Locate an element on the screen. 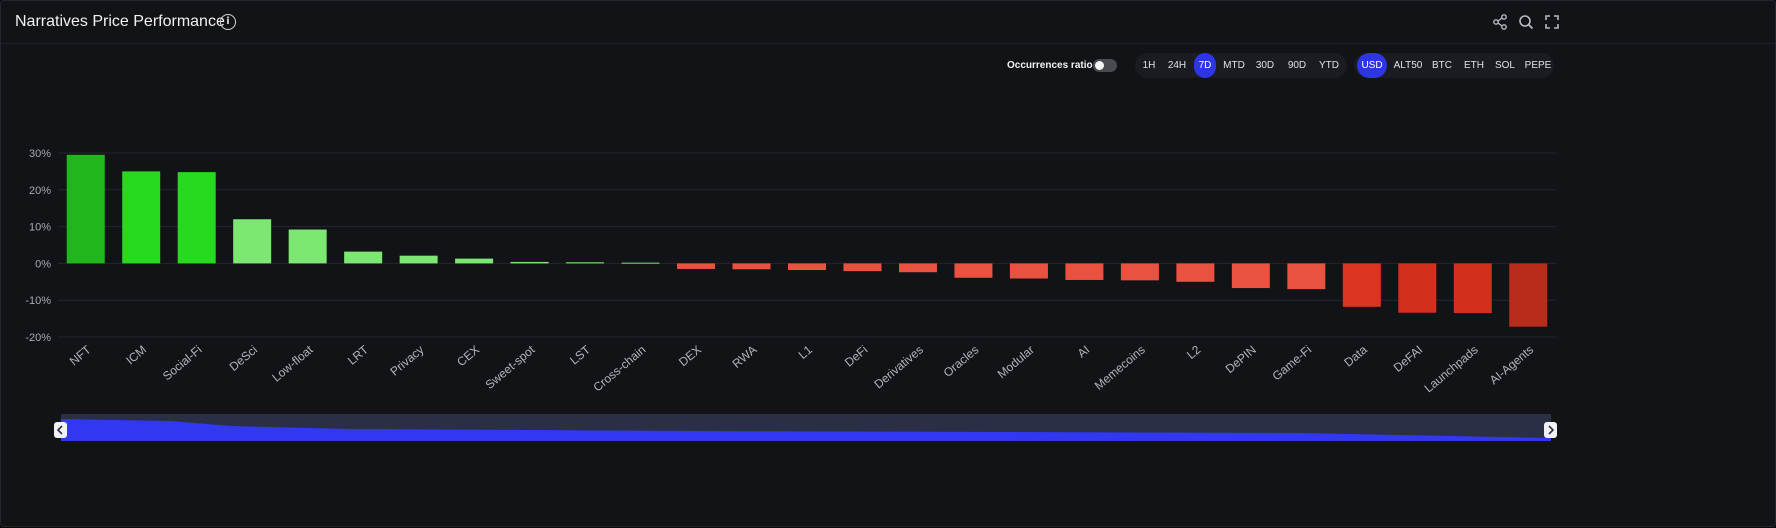  y-tick-label: -20% is located at coordinates (38, 338).